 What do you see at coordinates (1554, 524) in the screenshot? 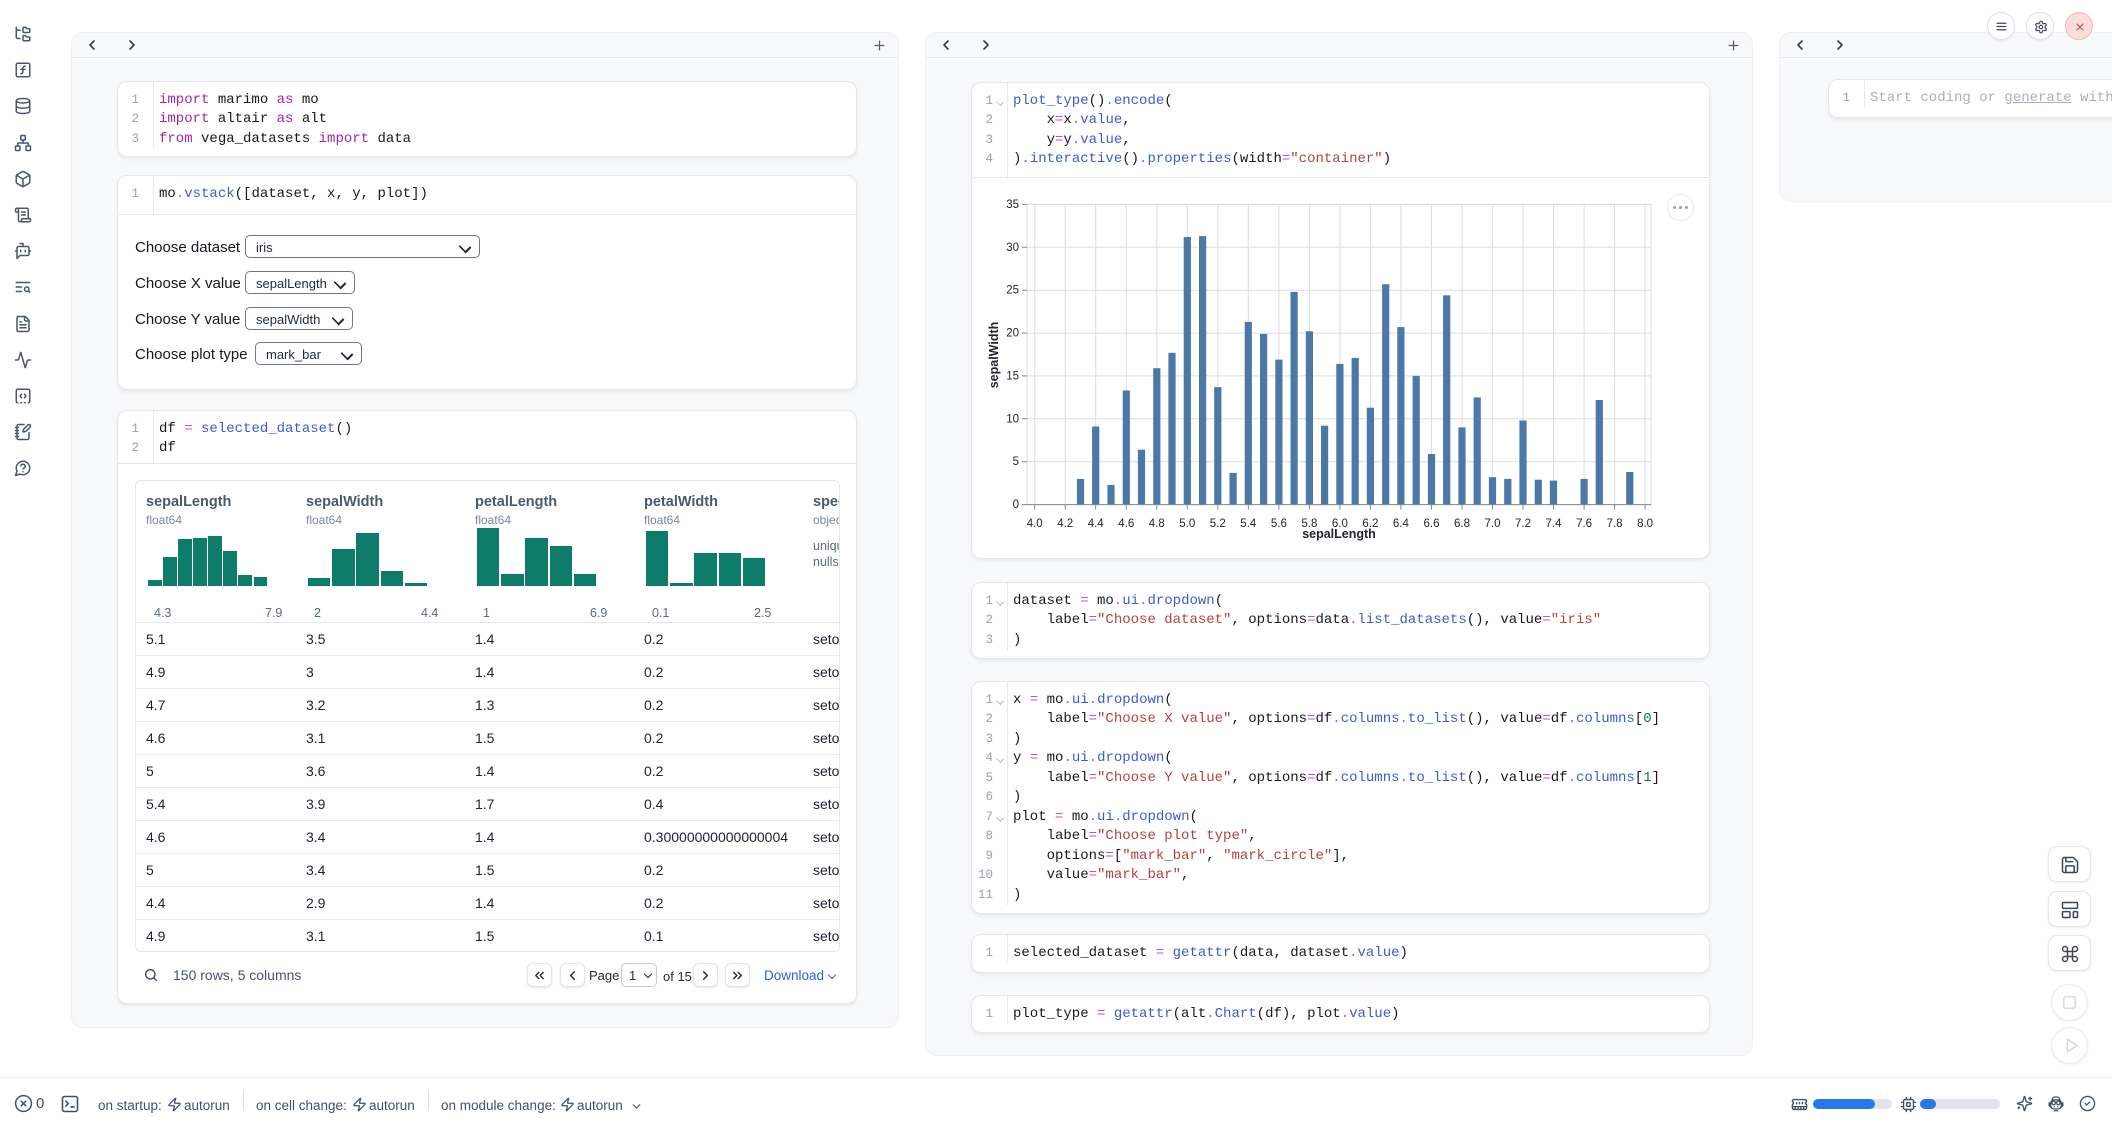
I see `svg-text: 7.4` at bounding box center [1554, 524].